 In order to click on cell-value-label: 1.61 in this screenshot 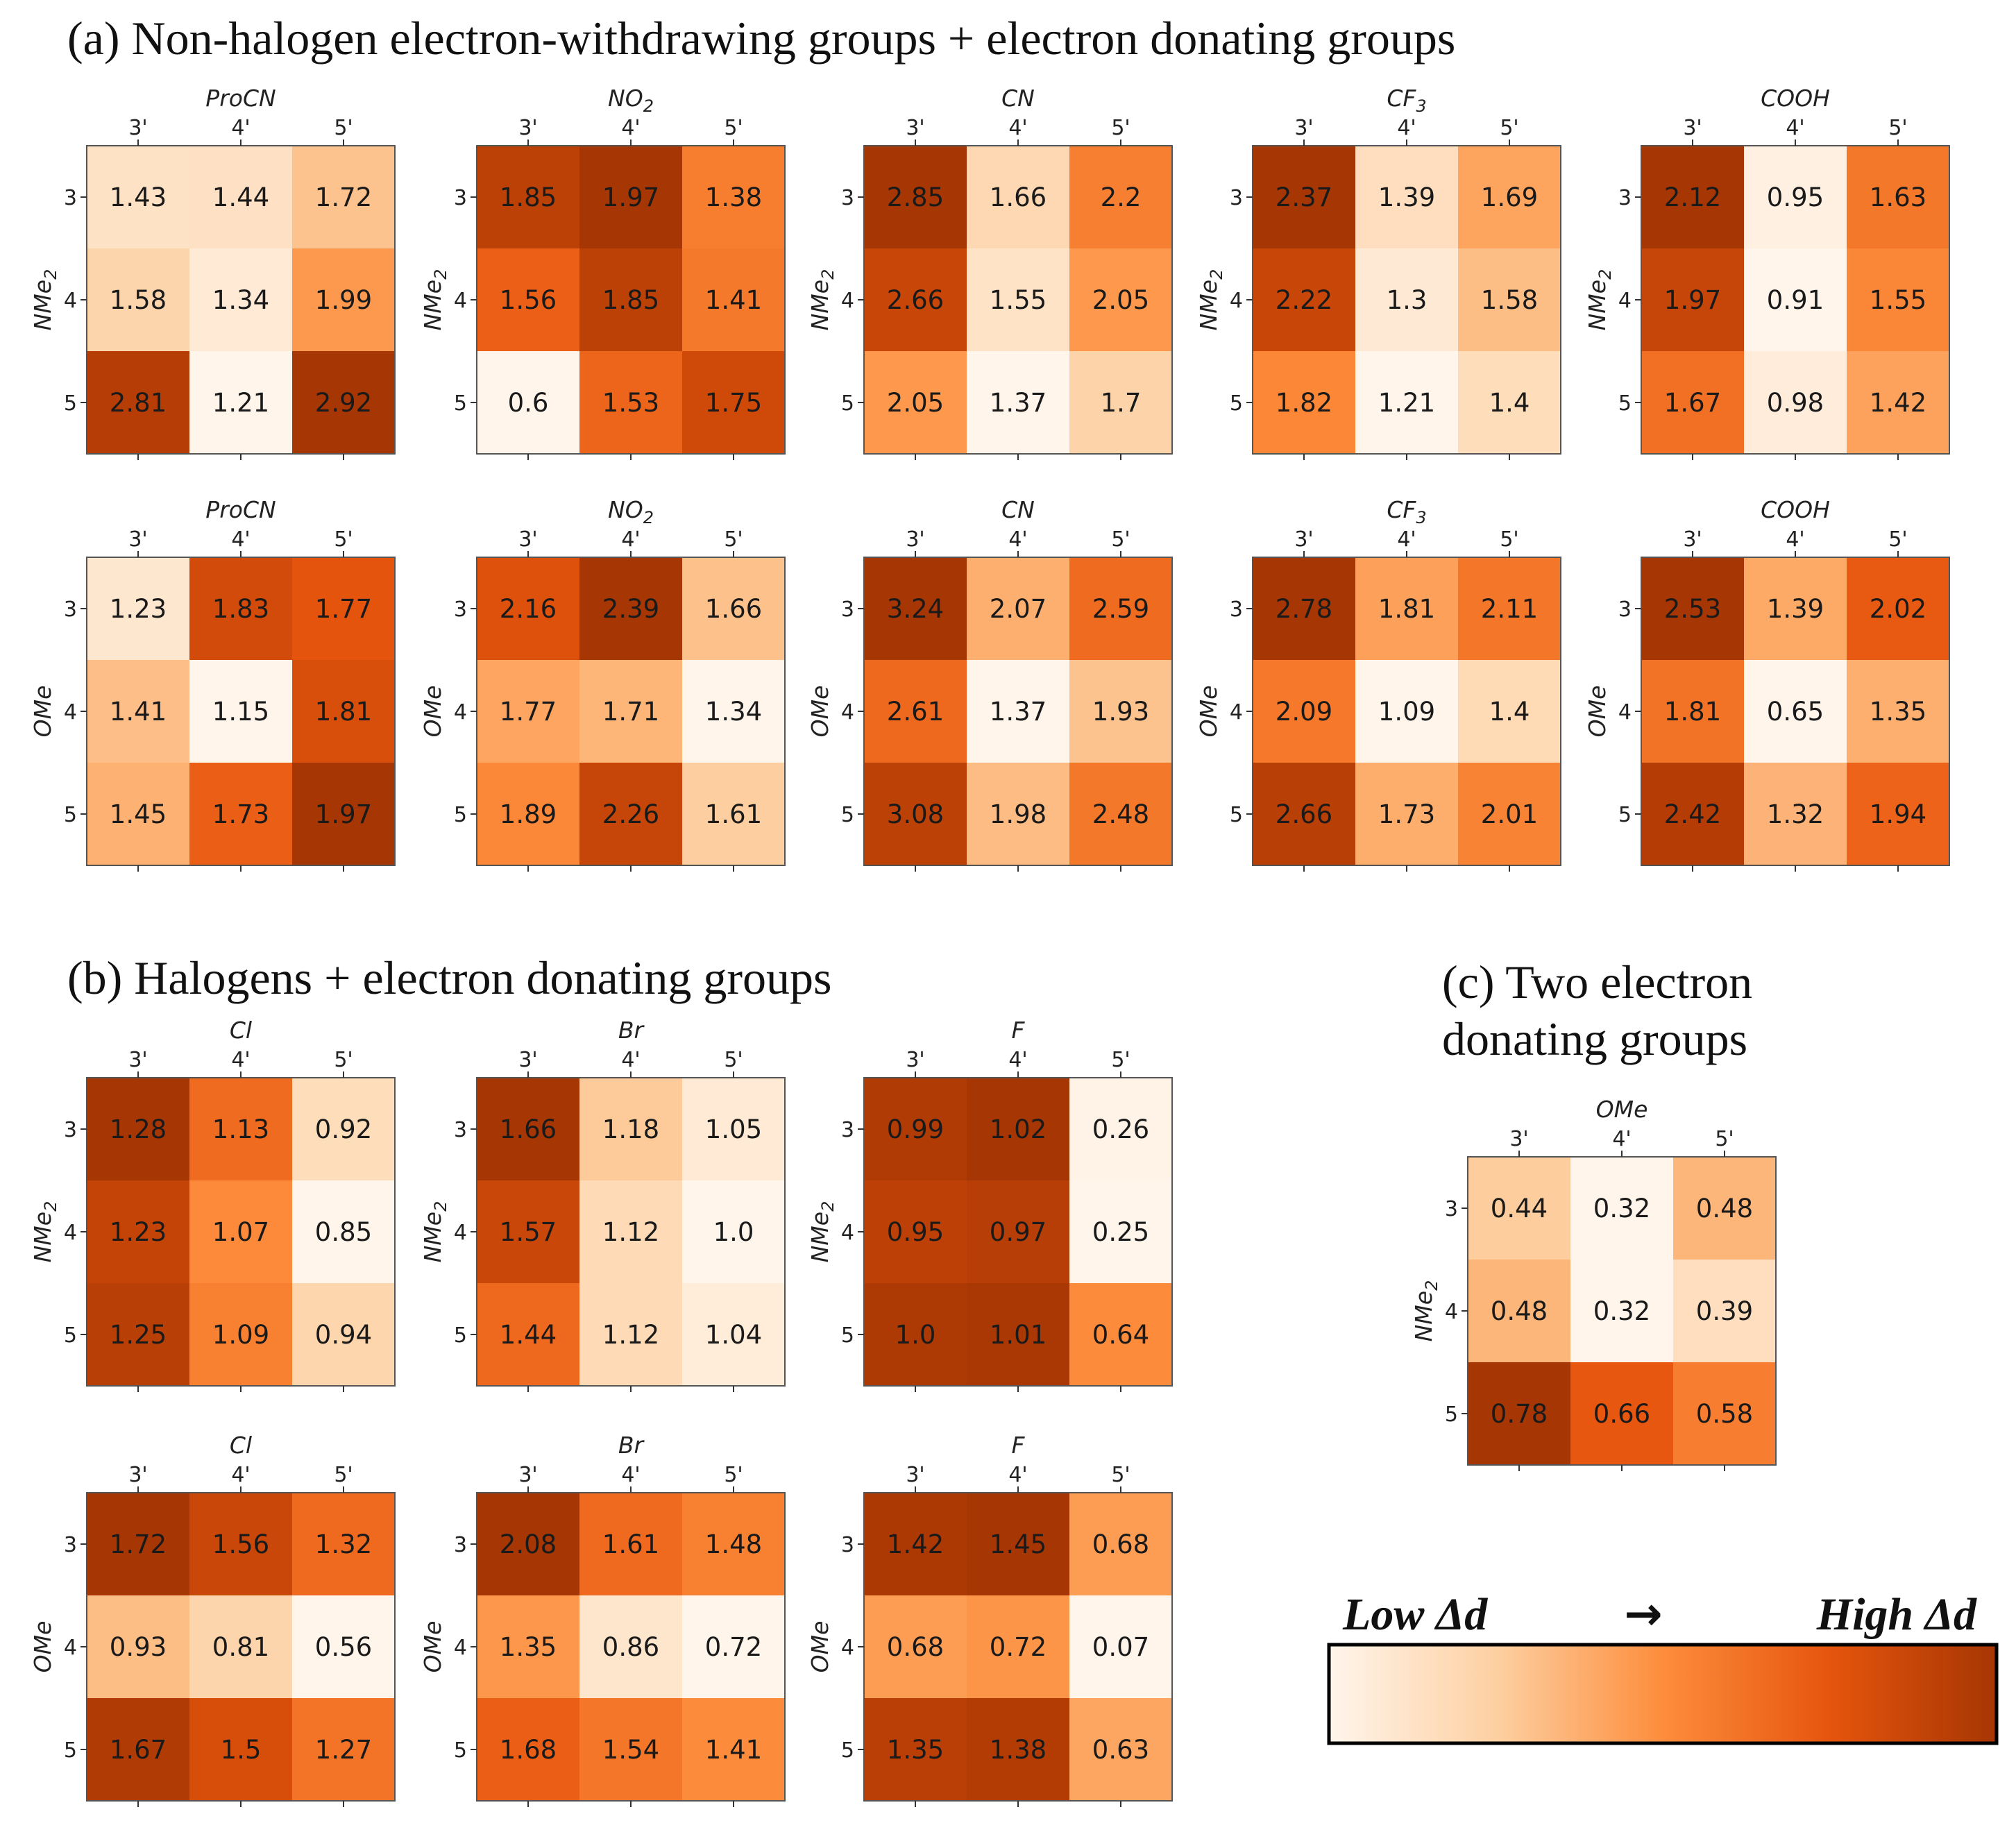, I will do `click(733, 814)`.